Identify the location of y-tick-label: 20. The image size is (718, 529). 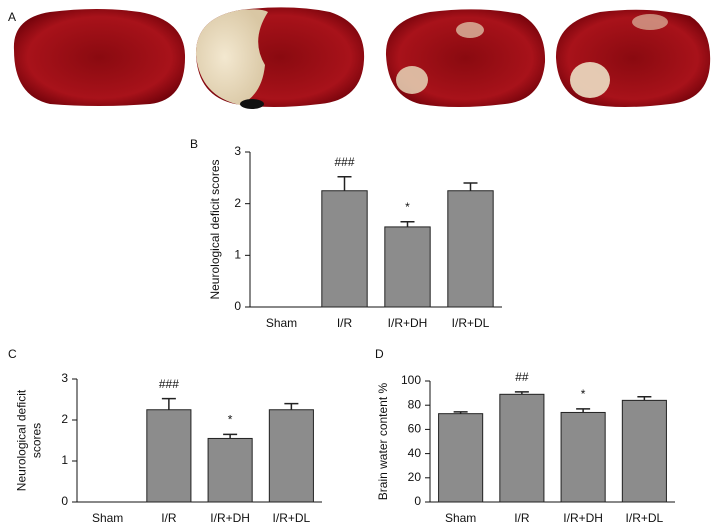
(415, 477).